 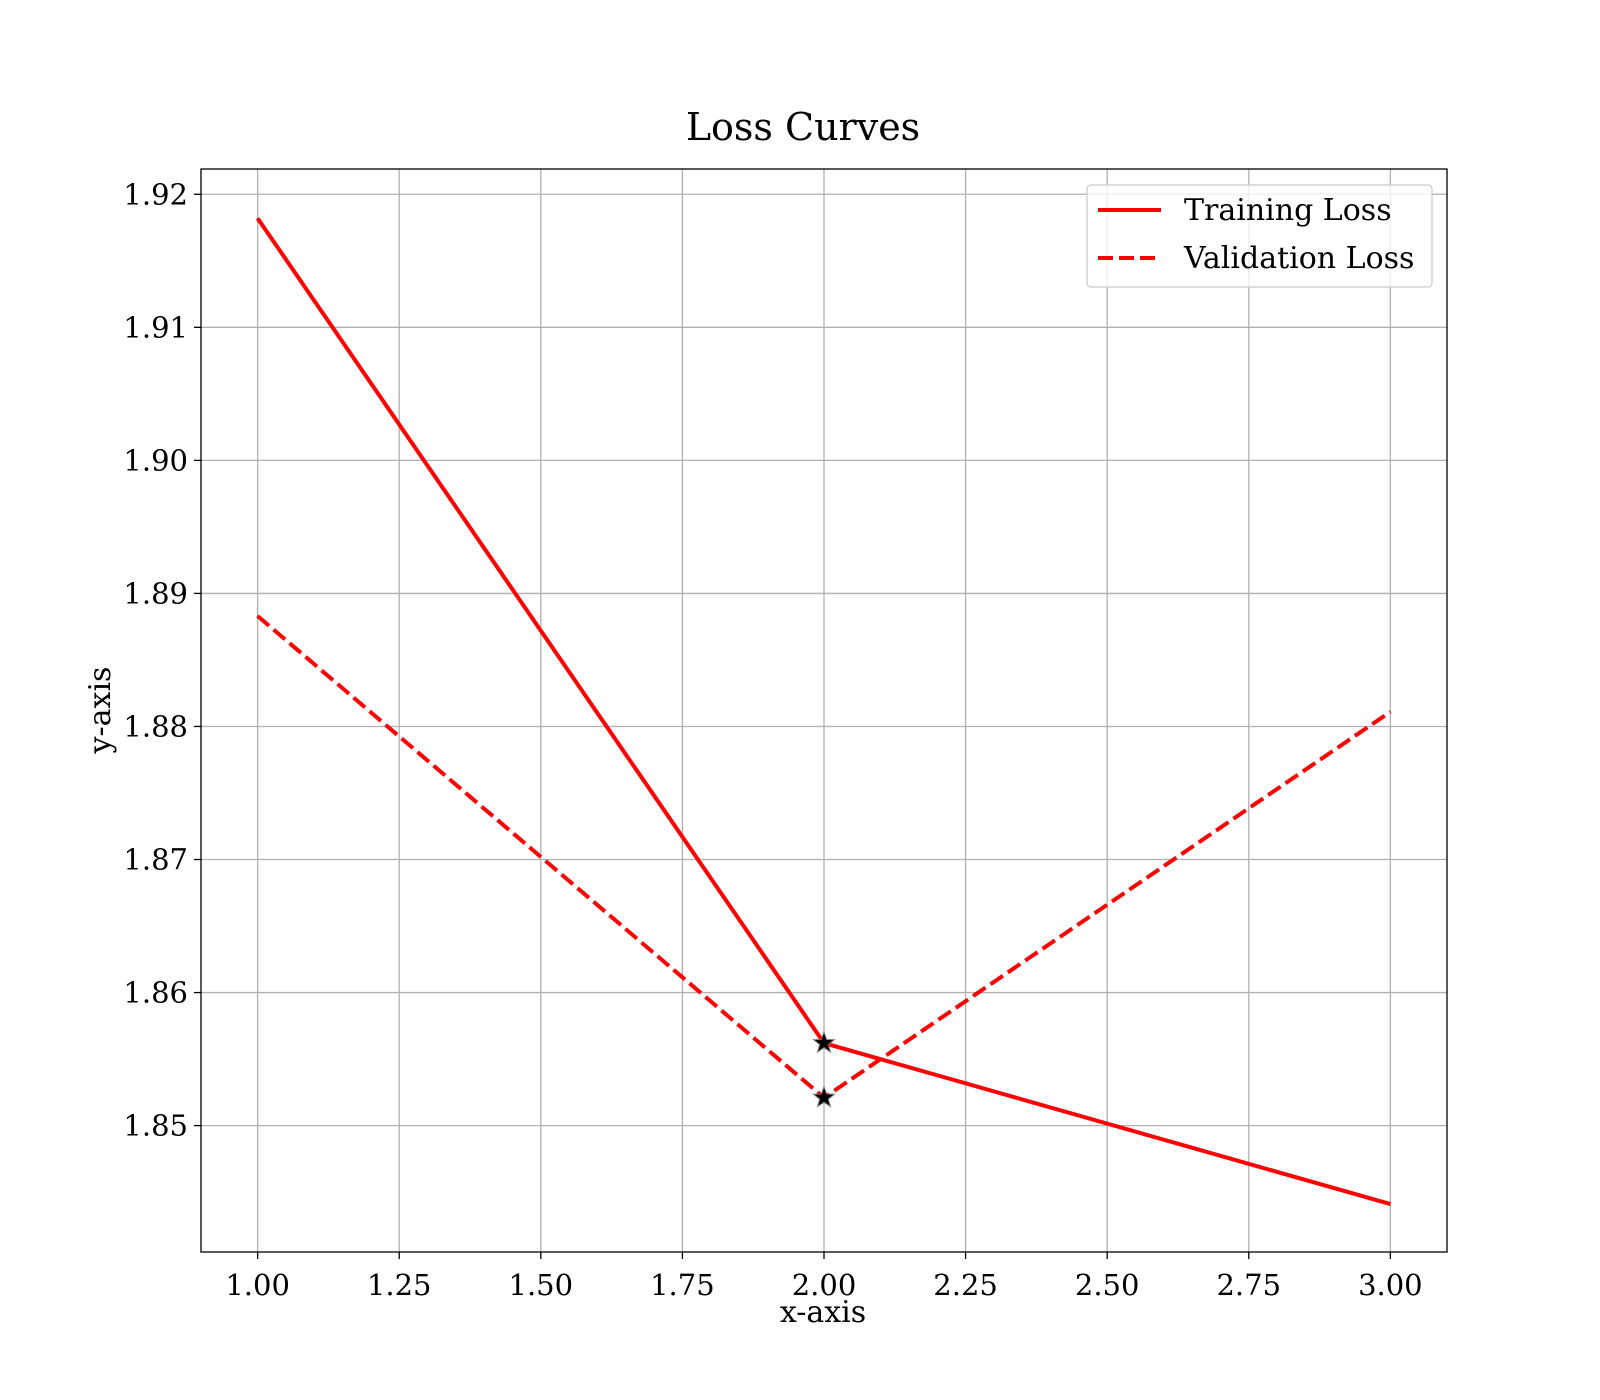 What do you see at coordinates (155, 726) in the screenshot?
I see `y-tick-label: 1.88` at bounding box center [155, 726].